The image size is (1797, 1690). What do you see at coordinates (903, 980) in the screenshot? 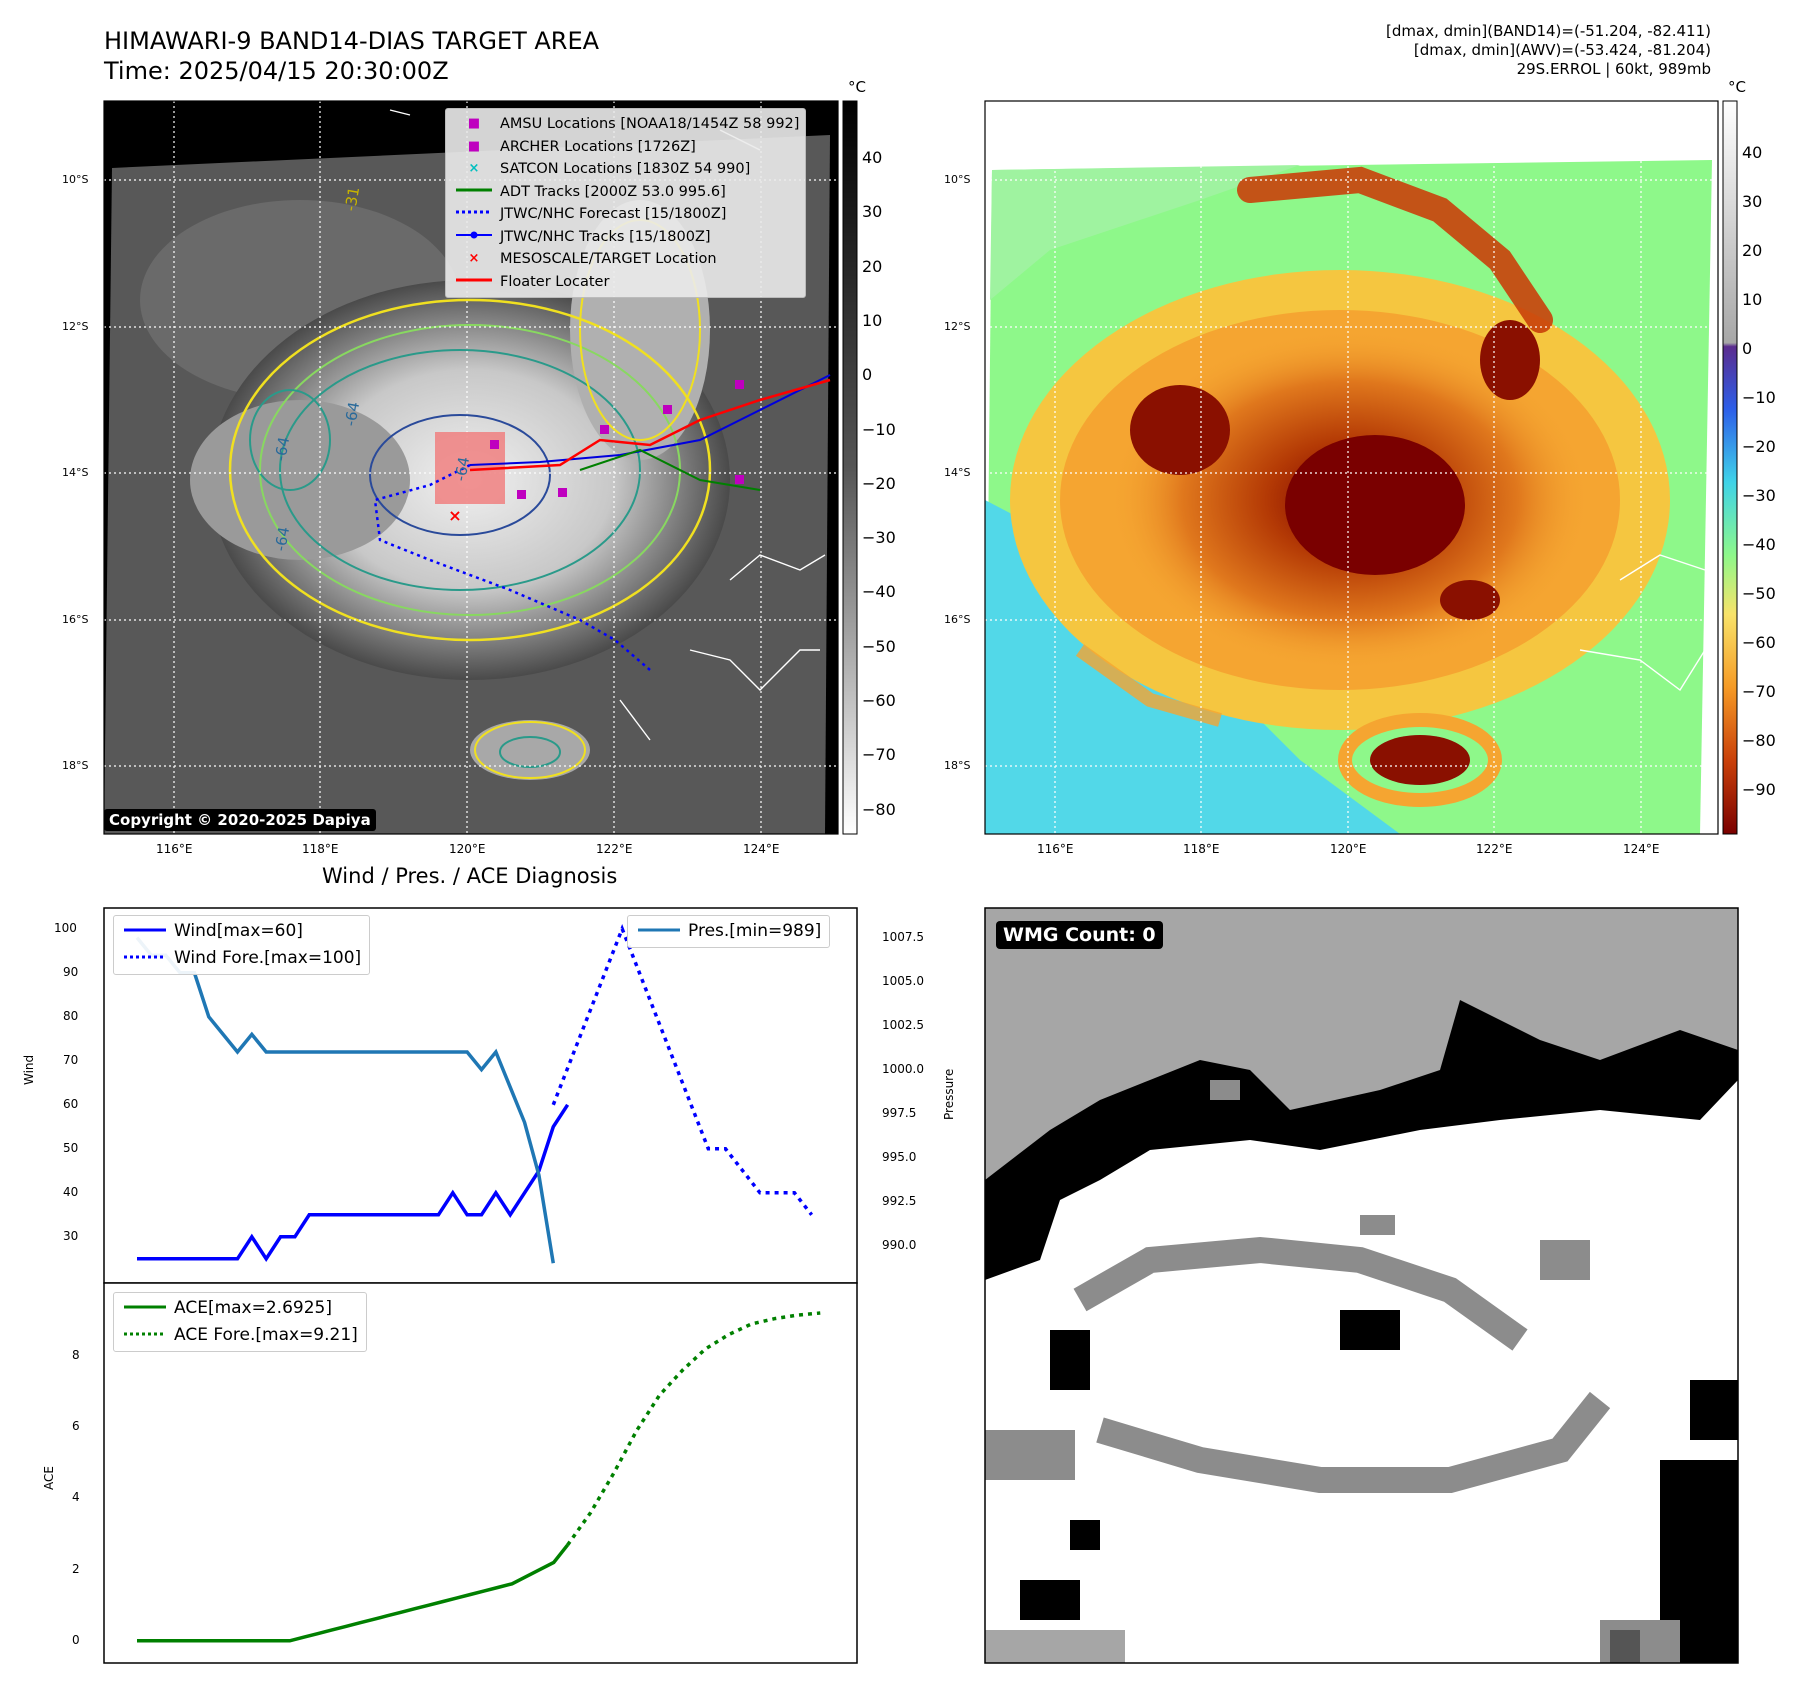
I see `pressure-tick-label: 1005.0` at bounding box center [903, 980].